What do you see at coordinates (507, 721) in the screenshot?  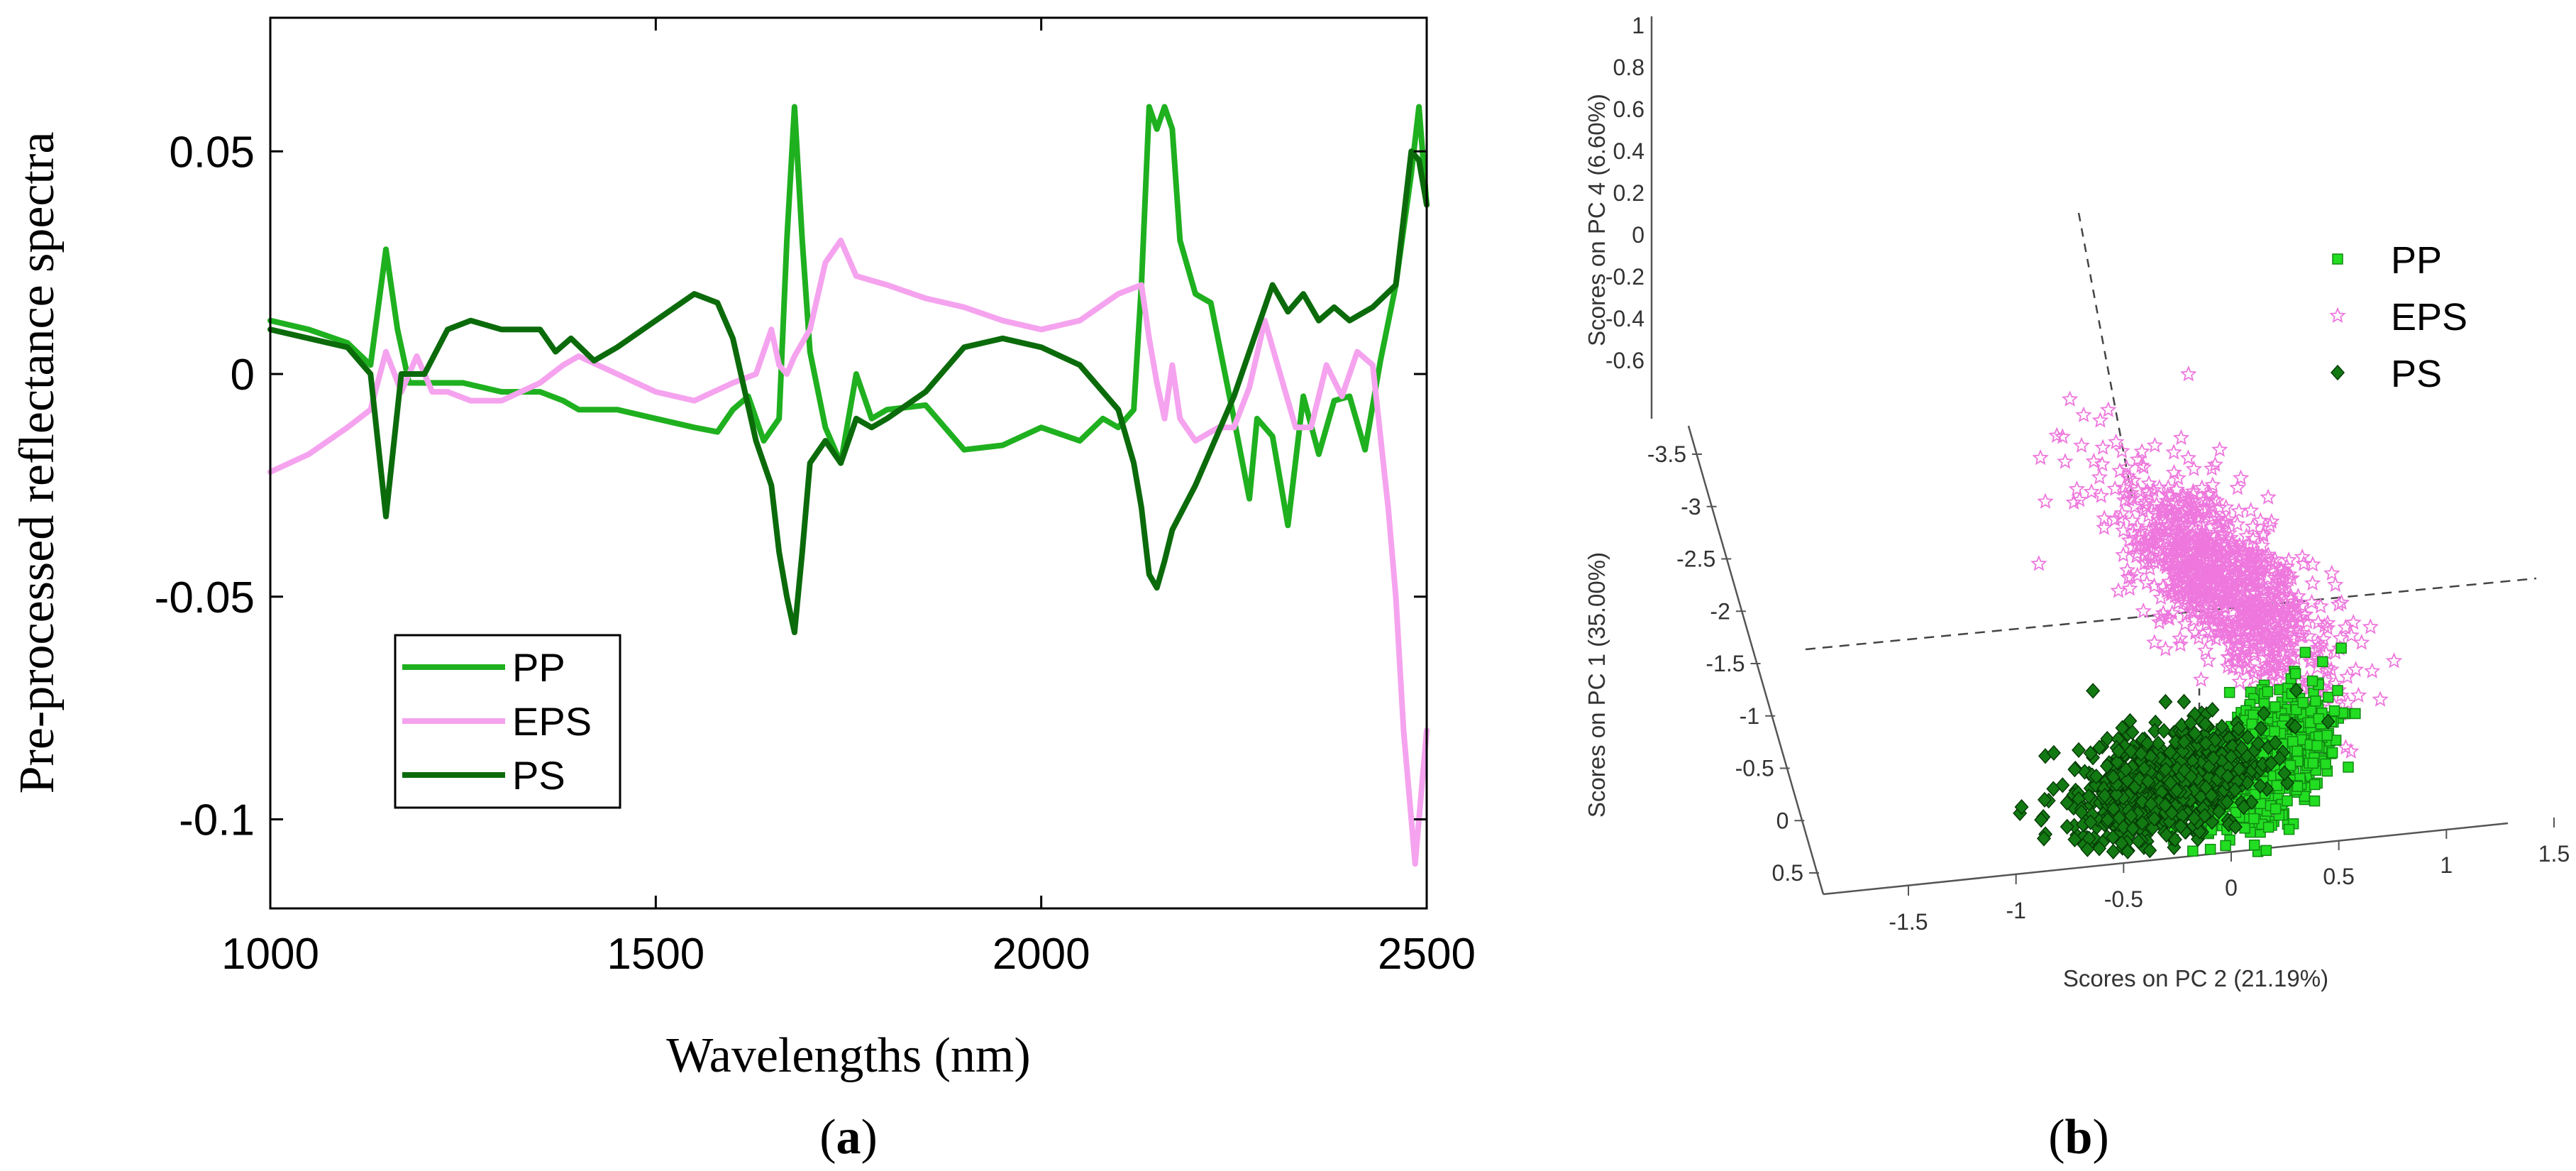 I see `panel-a-legend: PP EPS PS` at bounding box center [507, 721].